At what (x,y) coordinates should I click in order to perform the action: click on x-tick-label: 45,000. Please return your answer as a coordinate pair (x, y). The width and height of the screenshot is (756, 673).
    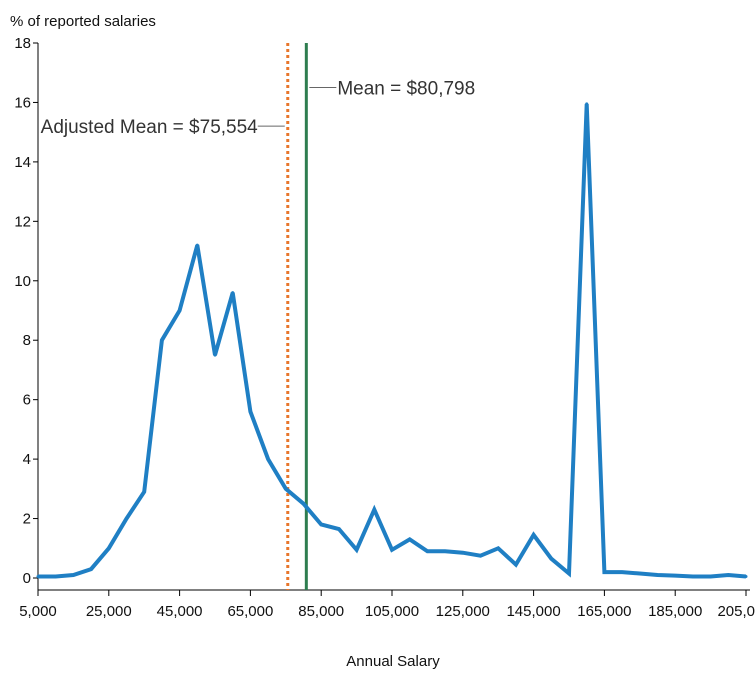
    Looking at the image, I should click on (180, 611).